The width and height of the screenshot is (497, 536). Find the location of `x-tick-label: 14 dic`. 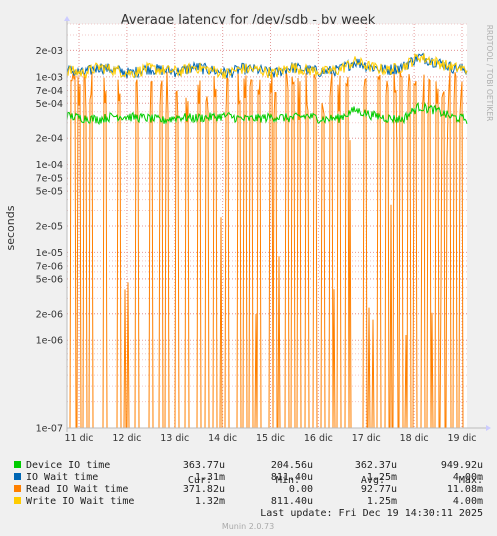

x-tick-label: 14 dic is located at coordinates (222, 438).